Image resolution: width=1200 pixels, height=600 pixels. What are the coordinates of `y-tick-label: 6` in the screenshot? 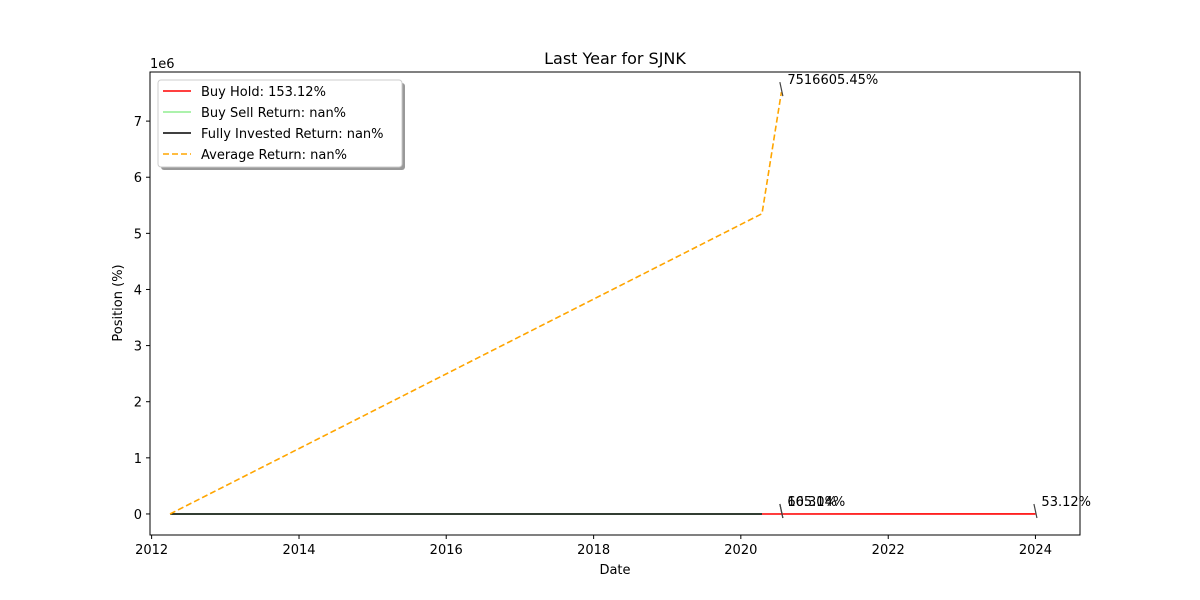 It's located at (138, 178).